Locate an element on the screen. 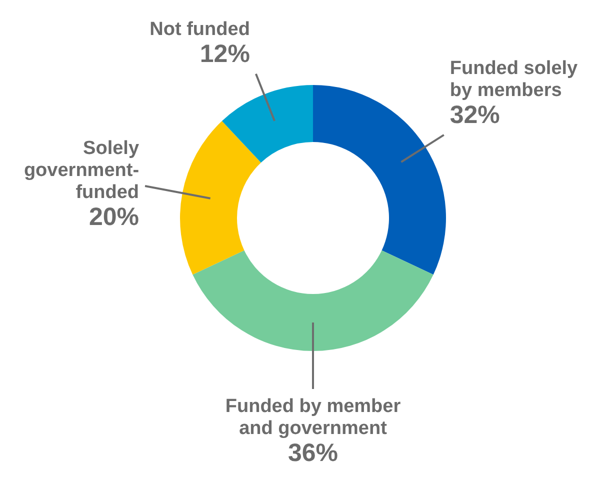 The height and width of the screenshot is (491, 616). slice-label: Not funded is located at coordinates (200, 29).